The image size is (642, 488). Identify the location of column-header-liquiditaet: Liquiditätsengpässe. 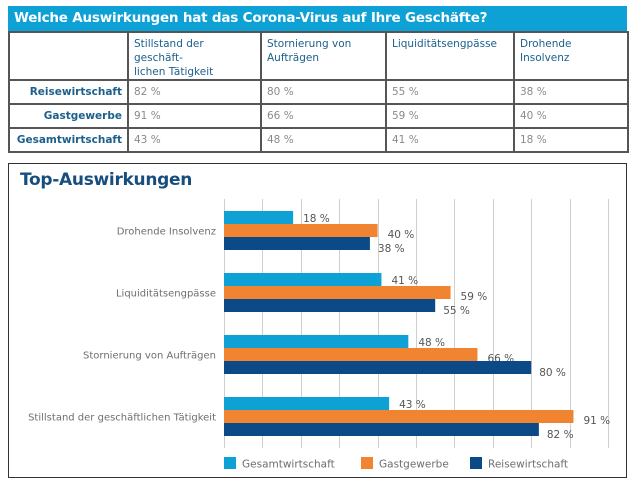
(450, 56).